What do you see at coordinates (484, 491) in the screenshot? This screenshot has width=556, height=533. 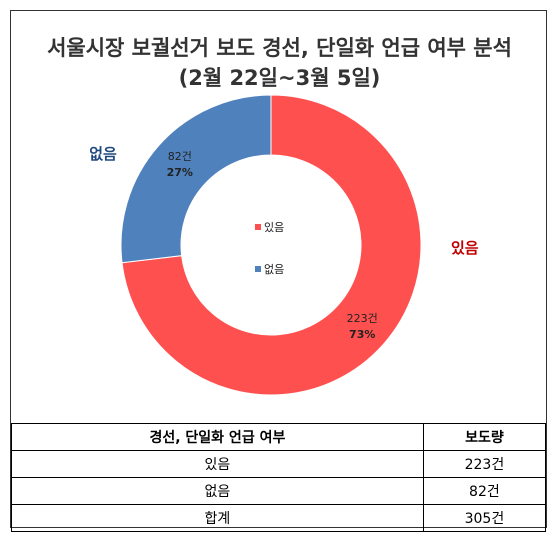 I see `table-cell: 82건` at bounding box center [484, 491].